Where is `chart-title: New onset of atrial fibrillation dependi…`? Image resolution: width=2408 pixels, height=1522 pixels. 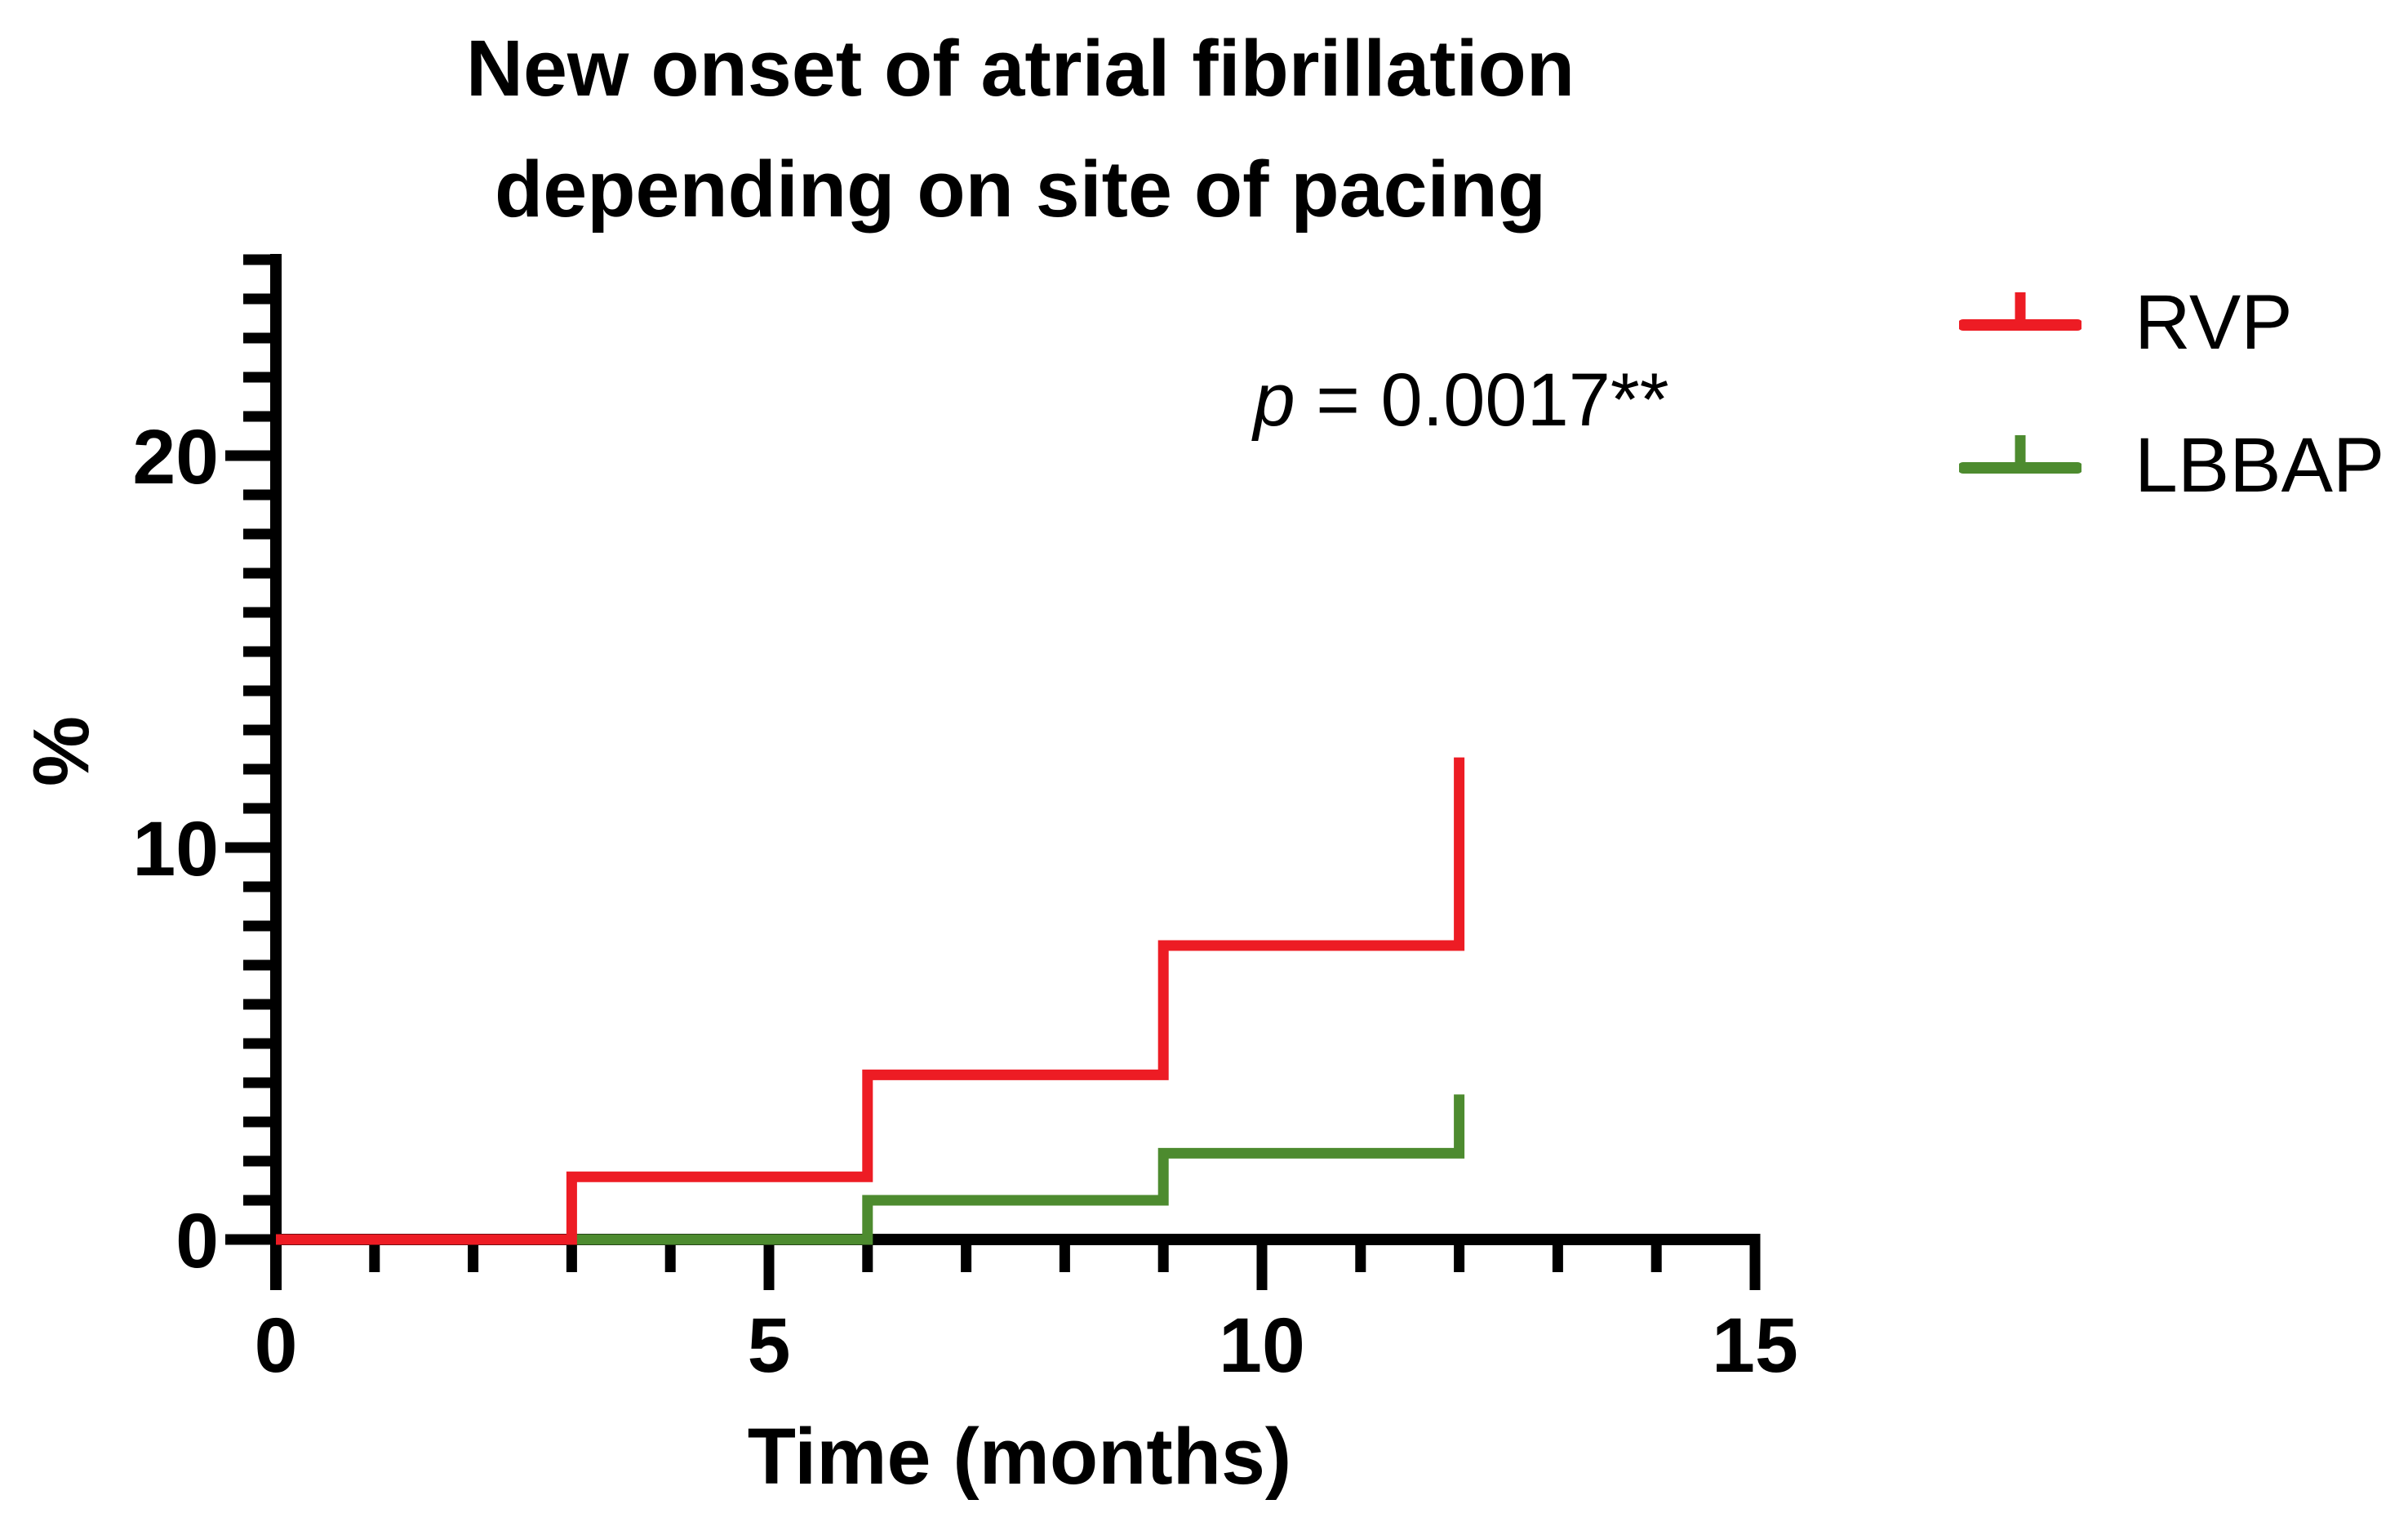 chart-title: New onset of atrial fibrillation dependi… is located at coordinates (1020, 129).